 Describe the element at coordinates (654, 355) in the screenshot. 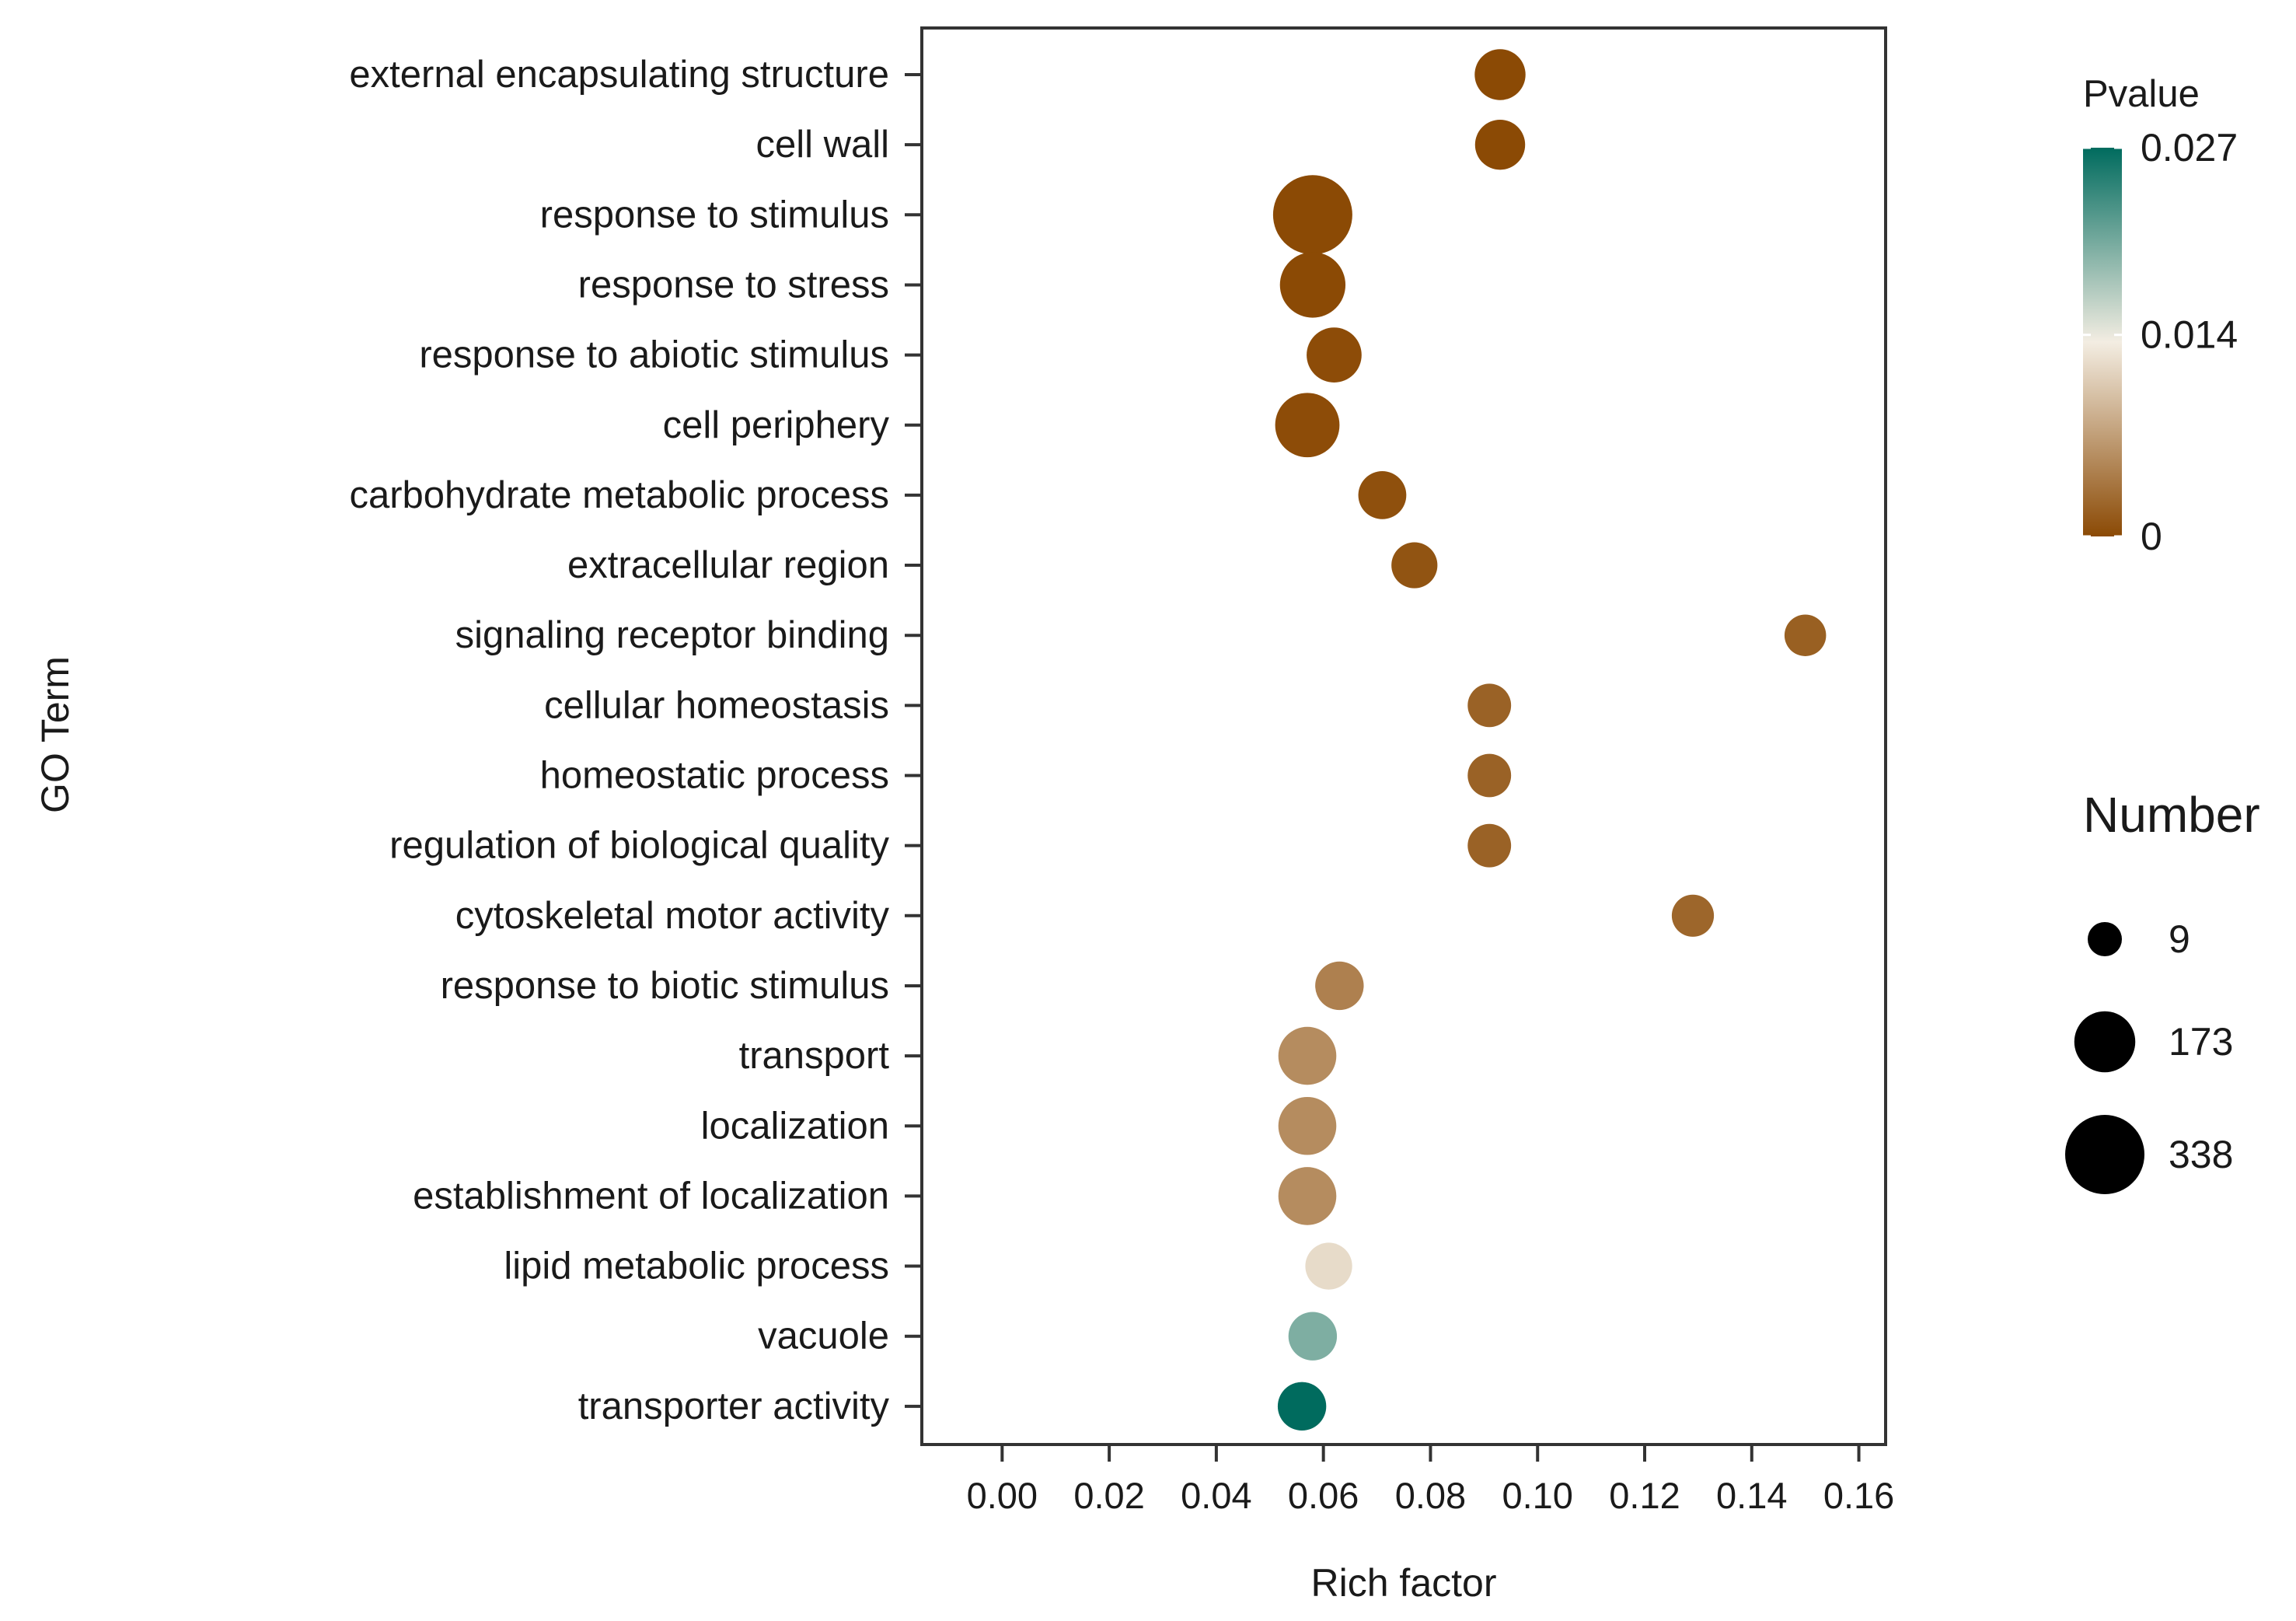

I see `y-tick-label: response to abiotic stimulus` at that location.